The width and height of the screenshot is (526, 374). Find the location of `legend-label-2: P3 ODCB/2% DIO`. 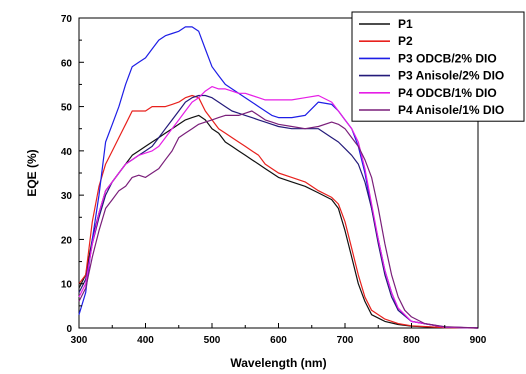

legend-label-2: P3 ODCB/2% DIO is located at coordinates (447, 58).